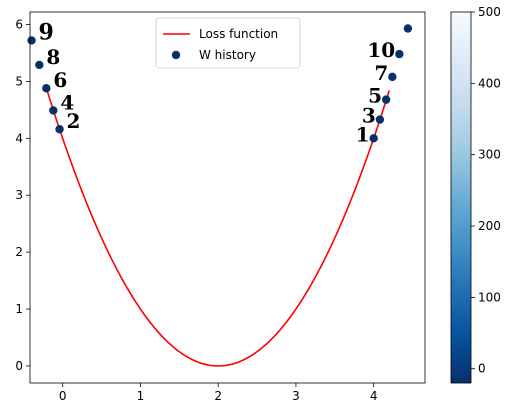  Describe the element at coordinates (489, 155) in the screenshot. I see `colorbar-tick-label-300: 300` at that location.